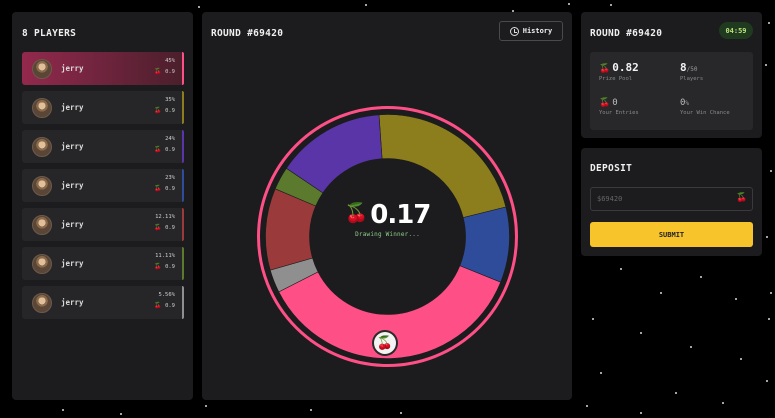 This screenshot has width=775, height=418. What do you see at coordinates (166, 295) in the screenshot?
I see `player-percent: 5.56%` at bounding box center [166, 295].